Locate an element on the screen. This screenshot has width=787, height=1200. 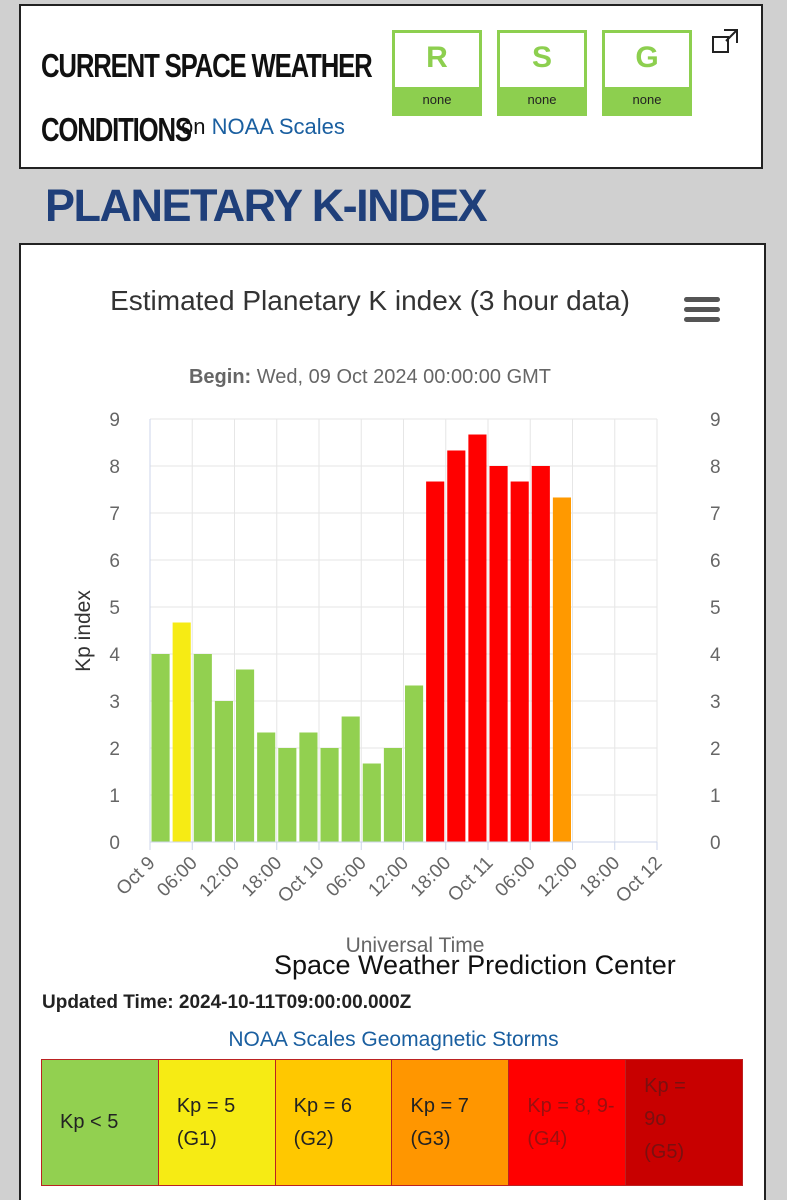
legend-cell-text: (G3) is located at coordinates (430, 1138).